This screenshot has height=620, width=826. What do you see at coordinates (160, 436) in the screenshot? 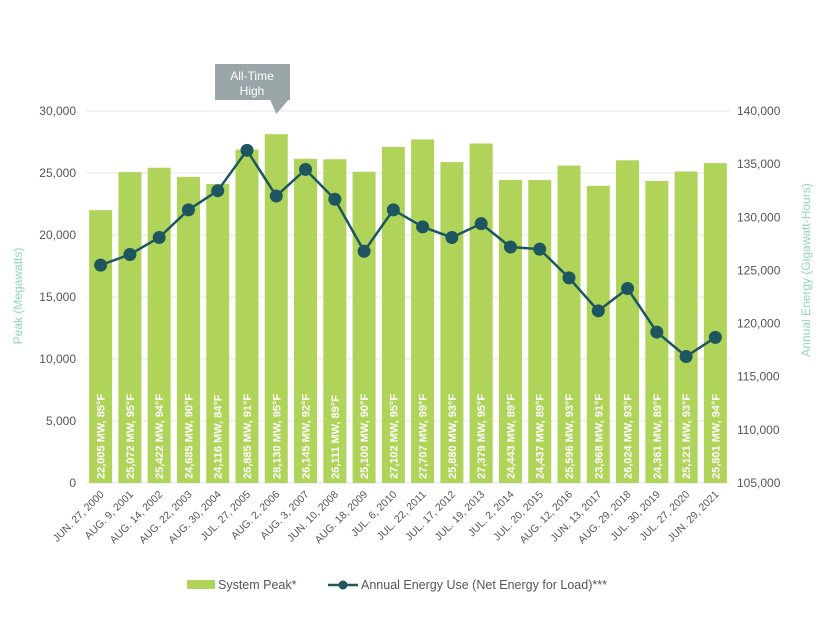
I see `bar-value-label: 25,422 MW, 94°F` at bounding box center [160, 436].